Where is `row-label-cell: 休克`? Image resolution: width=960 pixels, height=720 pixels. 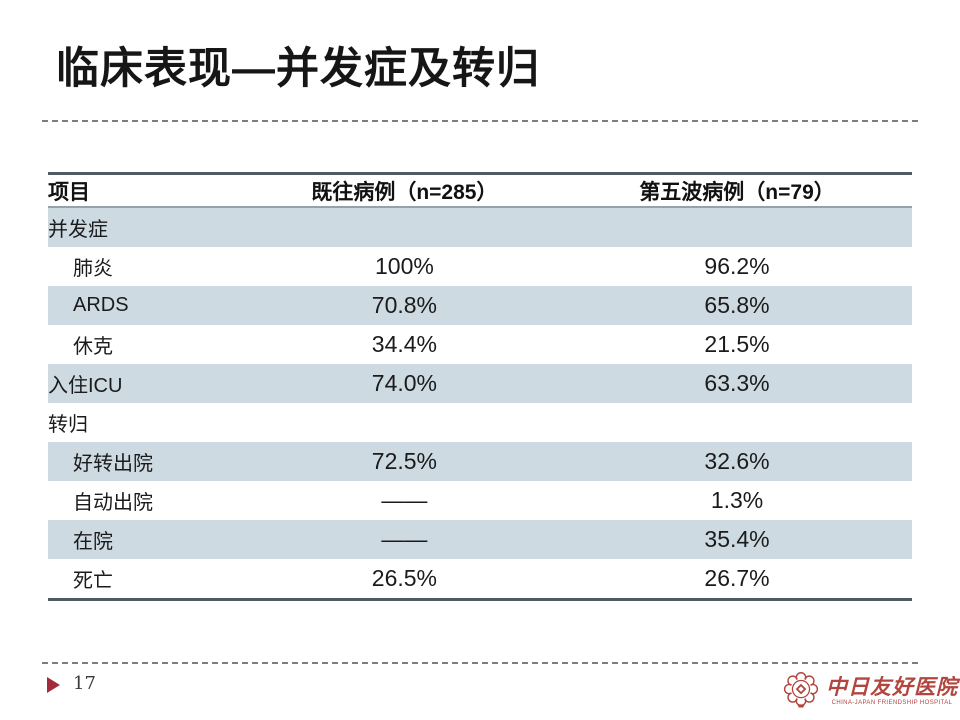
row-label-cell: 休克 is located at coordinates (93, 347).